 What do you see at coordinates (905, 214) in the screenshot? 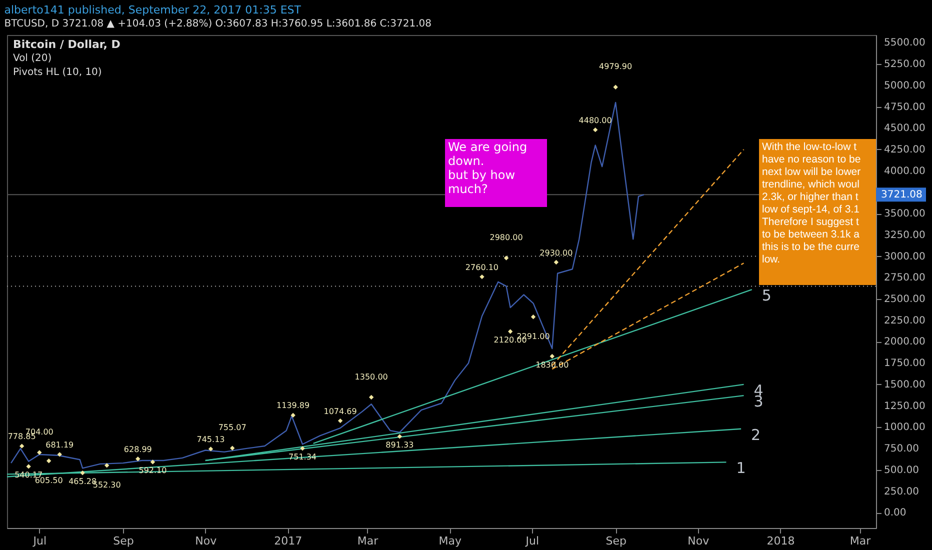
I see `y-tick-label: 3500.00` at bounding box center [905, 214].